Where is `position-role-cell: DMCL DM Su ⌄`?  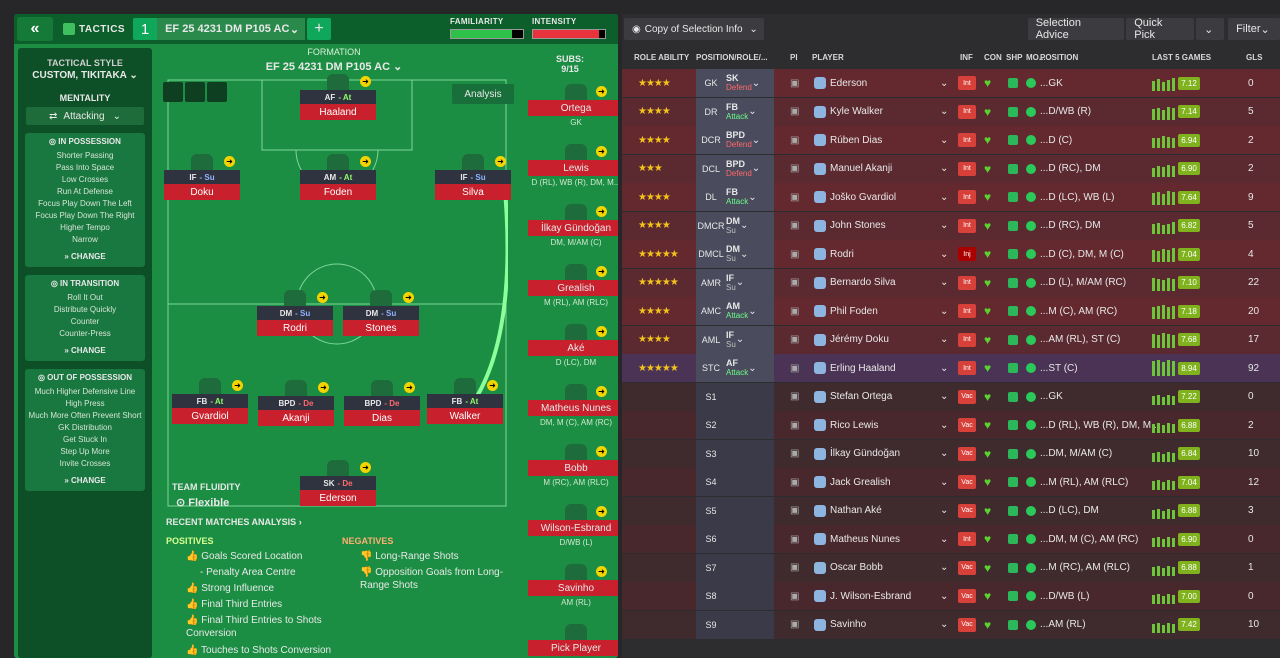
position-role-cell: DMCL DM Su ⌄ is located at coordinates (735, 254).